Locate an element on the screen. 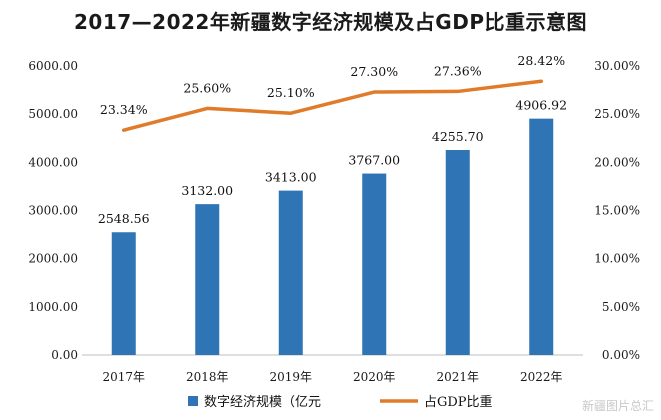 This screenshot has height=420, width=661. bar-data-label: 3767.00 is located at coordinates (374, 160).